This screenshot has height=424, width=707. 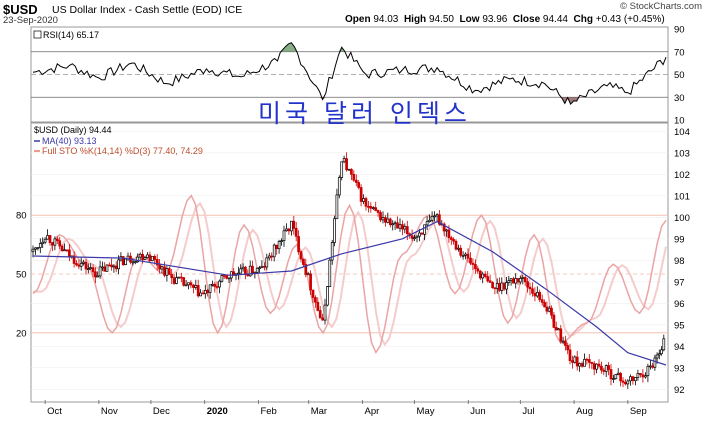 I want to click on description-text: US Dollar Index - Cash Settle (EOD), so click(x=137, y=10).